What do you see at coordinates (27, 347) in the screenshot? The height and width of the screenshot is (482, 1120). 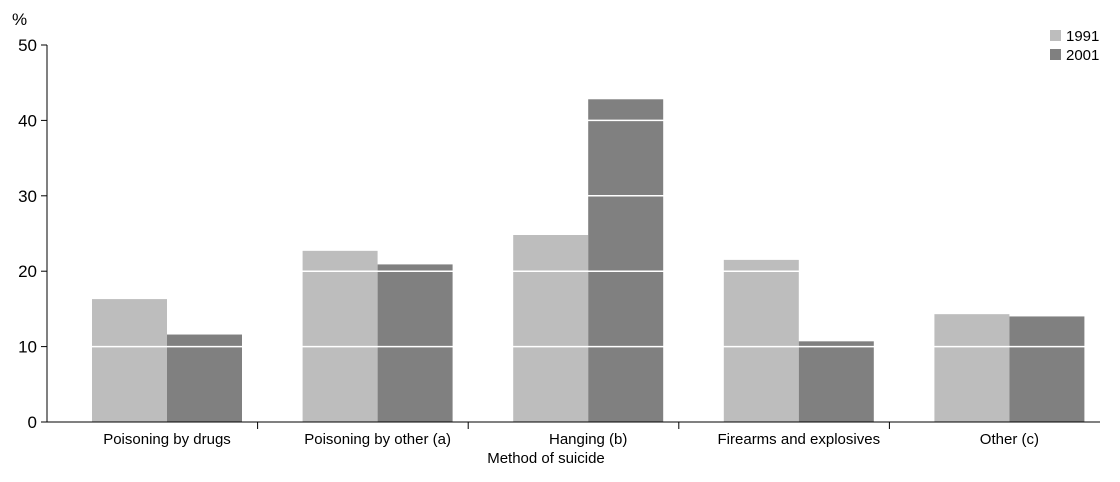 I see `y-tick-label: 10` at bounding box center [27, 347].